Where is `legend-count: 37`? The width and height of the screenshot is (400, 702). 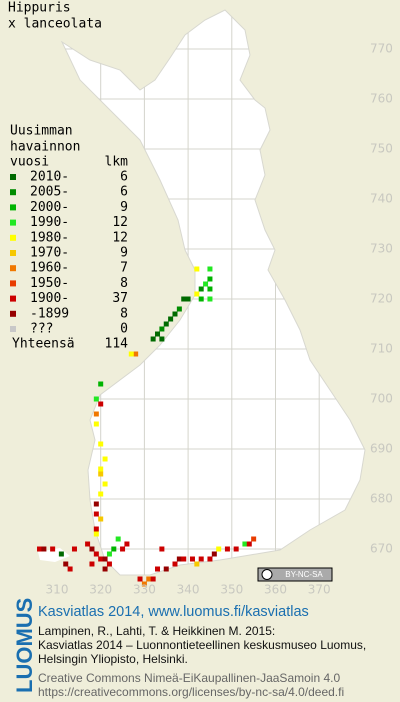
legend-count: 37 is located at coordinates (120, 298).